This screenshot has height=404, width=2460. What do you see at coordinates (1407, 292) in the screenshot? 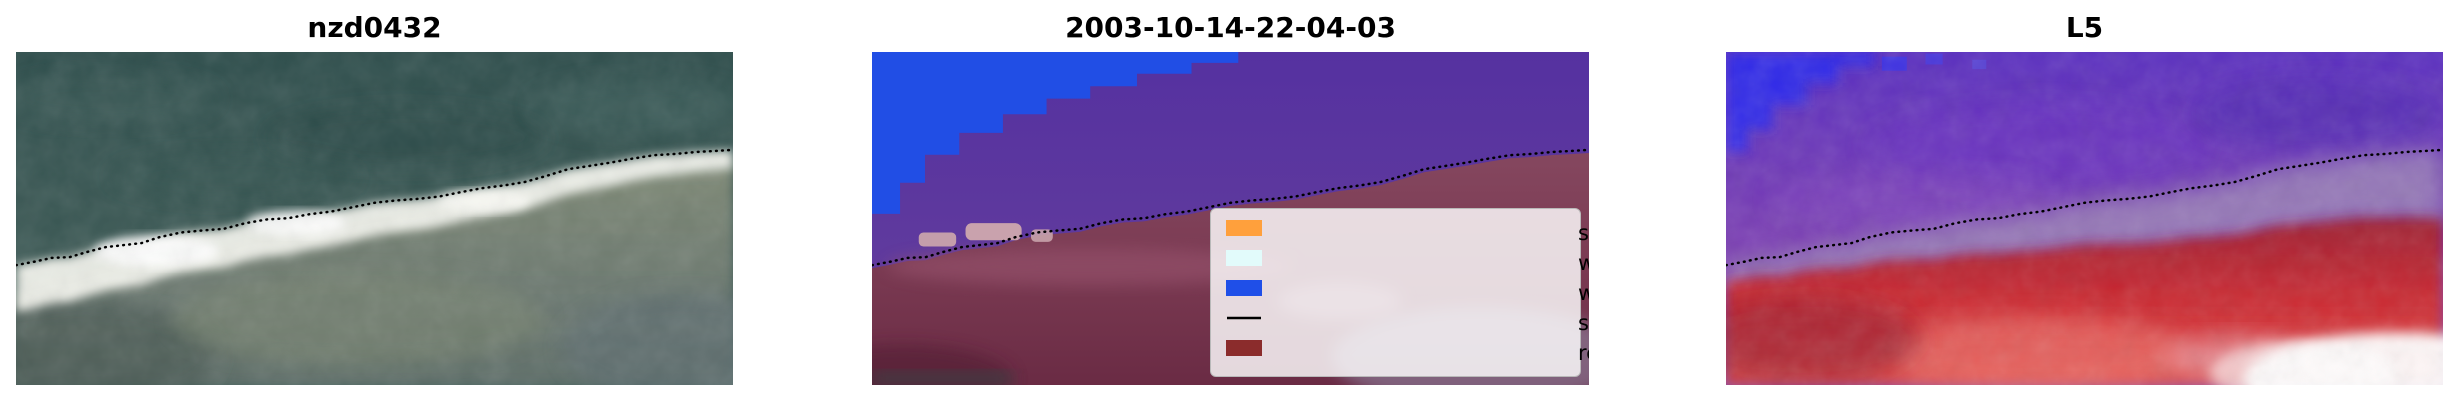
I see `legend-item-water: water` at bounding box center [1407, 292].